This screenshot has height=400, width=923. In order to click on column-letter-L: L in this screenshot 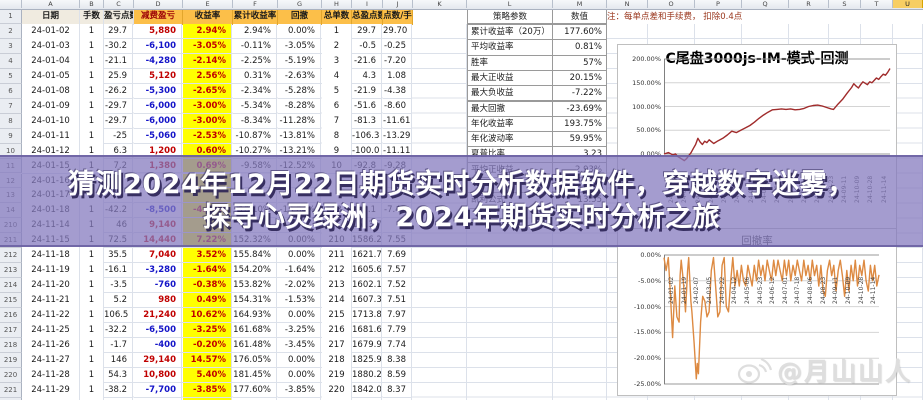, I will do `click(510, 4)`.